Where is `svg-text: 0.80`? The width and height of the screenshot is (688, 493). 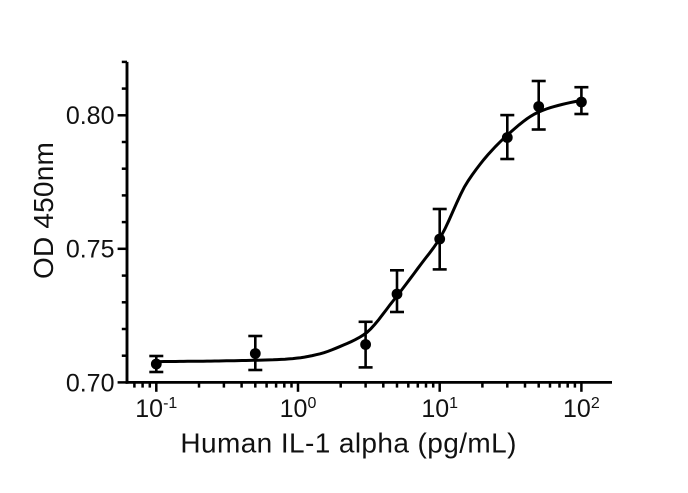
svg-text: 0.80 is located at coordinates (90, 116).